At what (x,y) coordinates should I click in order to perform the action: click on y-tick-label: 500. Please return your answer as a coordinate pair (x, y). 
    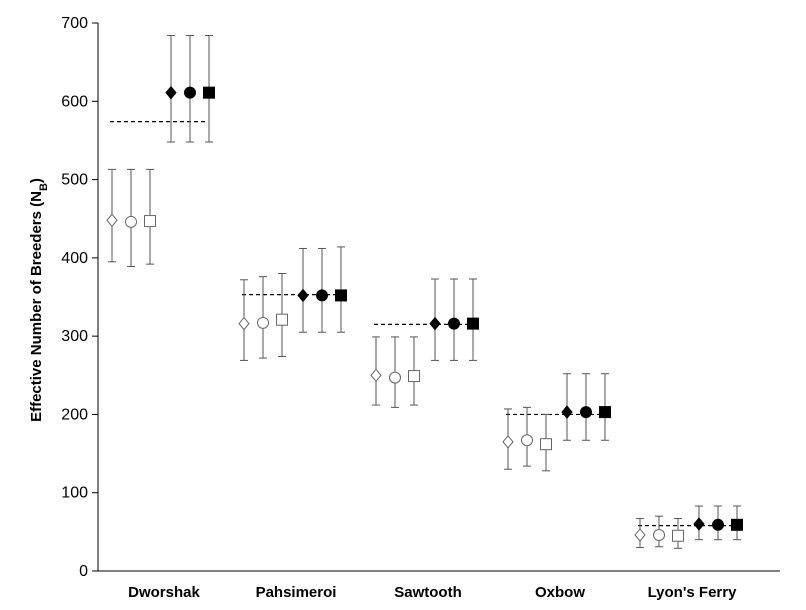
    Looking at the image, I should click on (74, 180).